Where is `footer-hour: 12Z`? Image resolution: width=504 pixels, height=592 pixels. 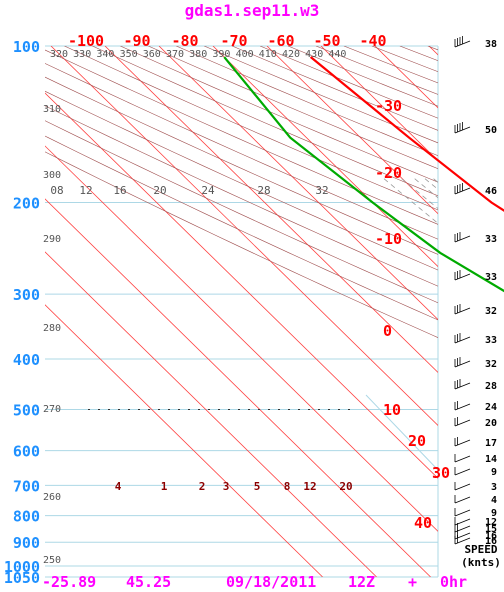 footer-hour: 12Z is located at coordinates (361, 582).